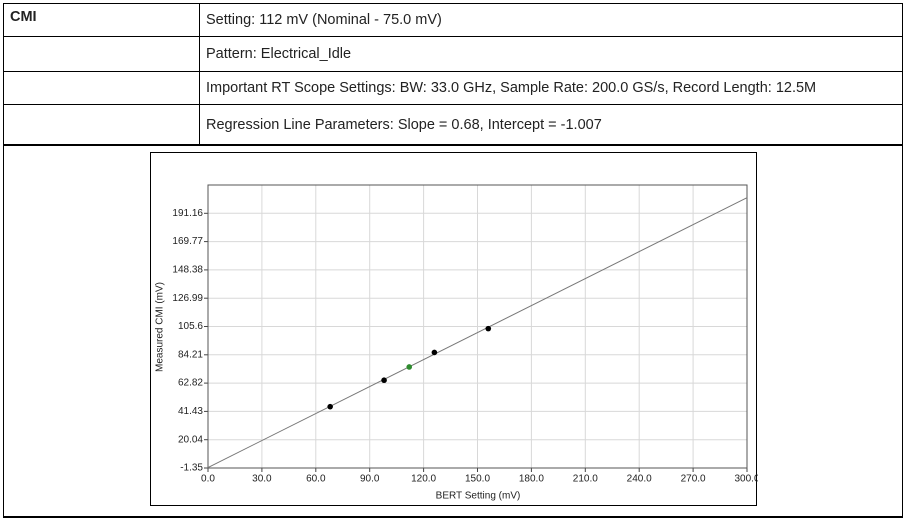 The width and height of the screenshot is (905, 519). I want to click on x-tick-label: 60.0, so click(316, 479).